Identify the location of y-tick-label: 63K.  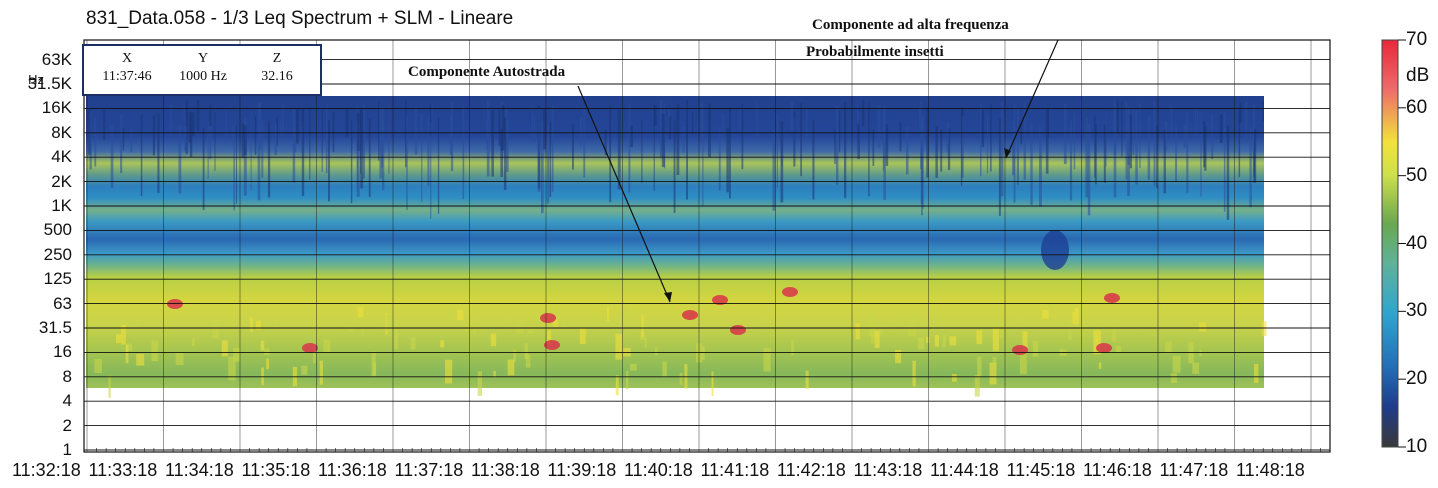
(56, 59).